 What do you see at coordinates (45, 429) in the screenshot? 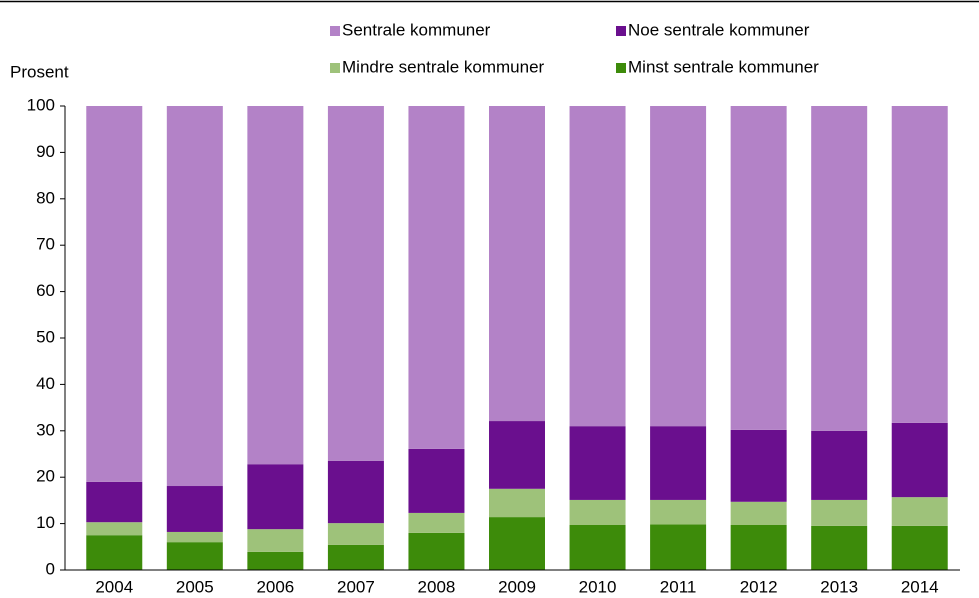
I see `y-tick-label: 30` at bounding box center [45, 429].